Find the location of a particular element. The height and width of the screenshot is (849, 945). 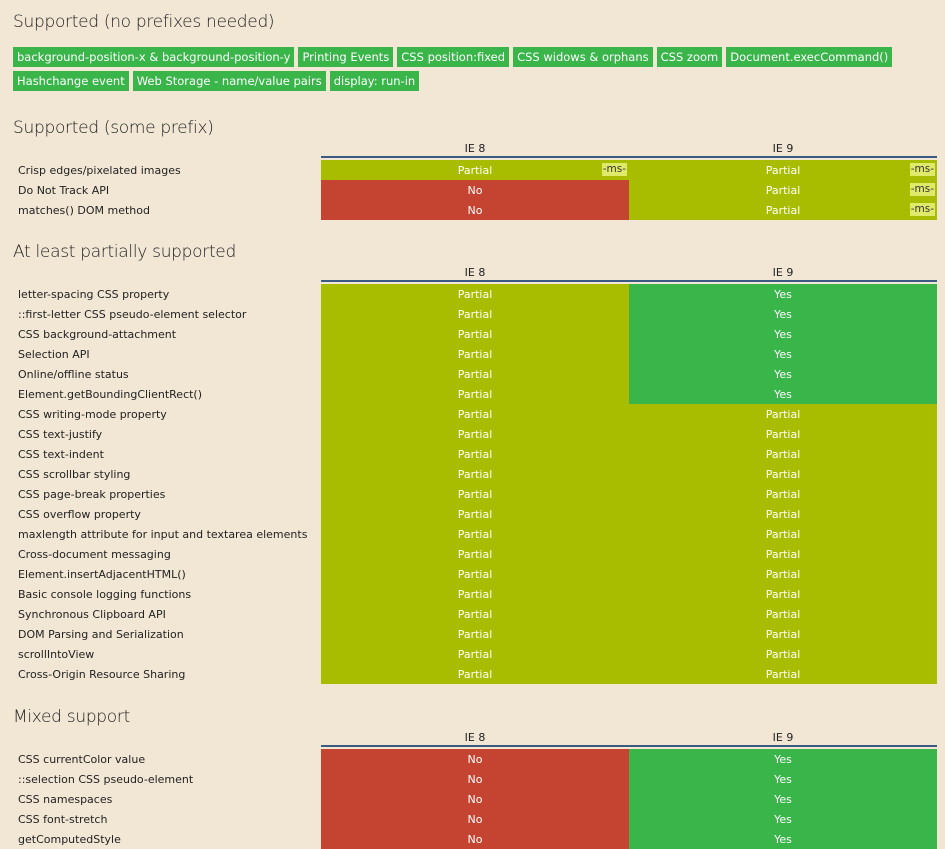

feature-name: Cross-Origin Resource Sharing is located at coordinates (102, 674).